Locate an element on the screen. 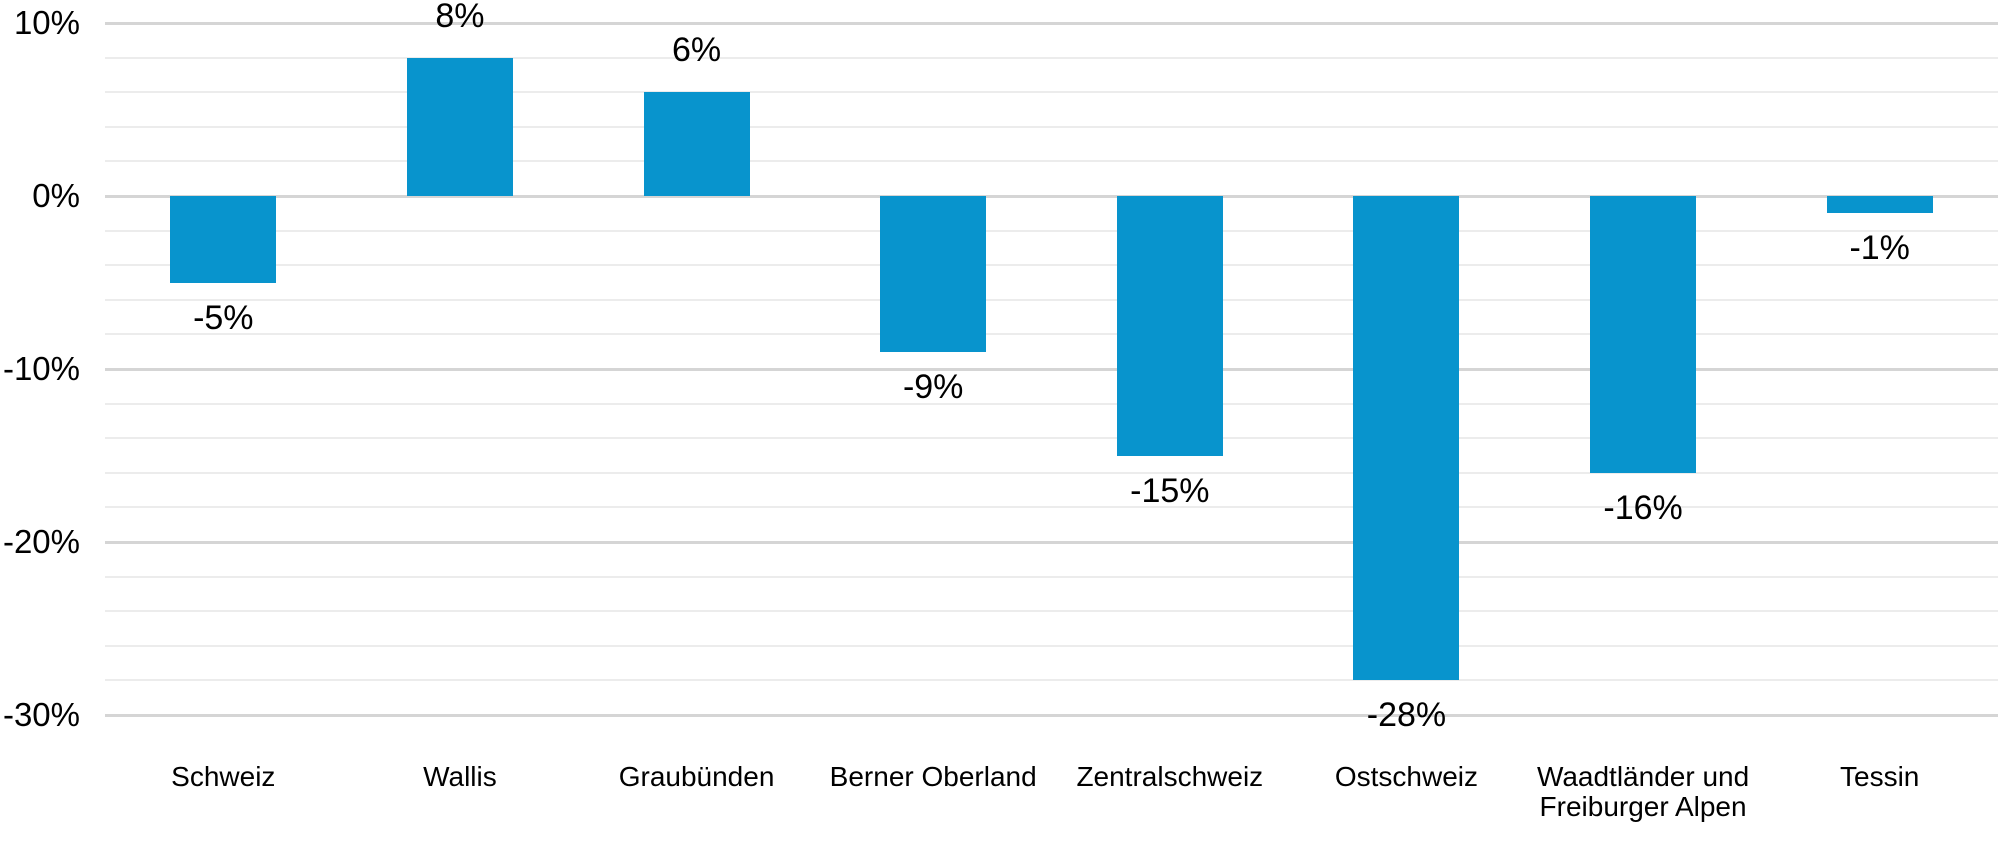 This screenshot has width=2000, height=857. category-label-berner-oberland: Berner Oberland is located at coordinates (933, 776).